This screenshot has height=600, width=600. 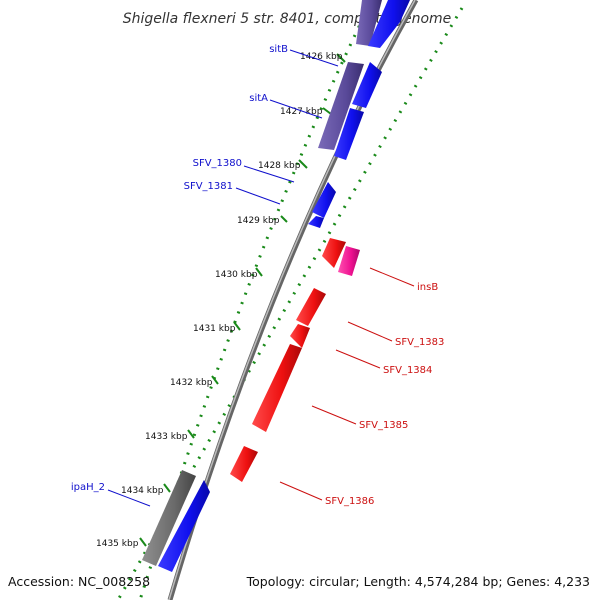 What do you see at coordinates (208, 186) in the screenshot?
I see `gene-label: SFV_1381` at bounding box center [208, 186].